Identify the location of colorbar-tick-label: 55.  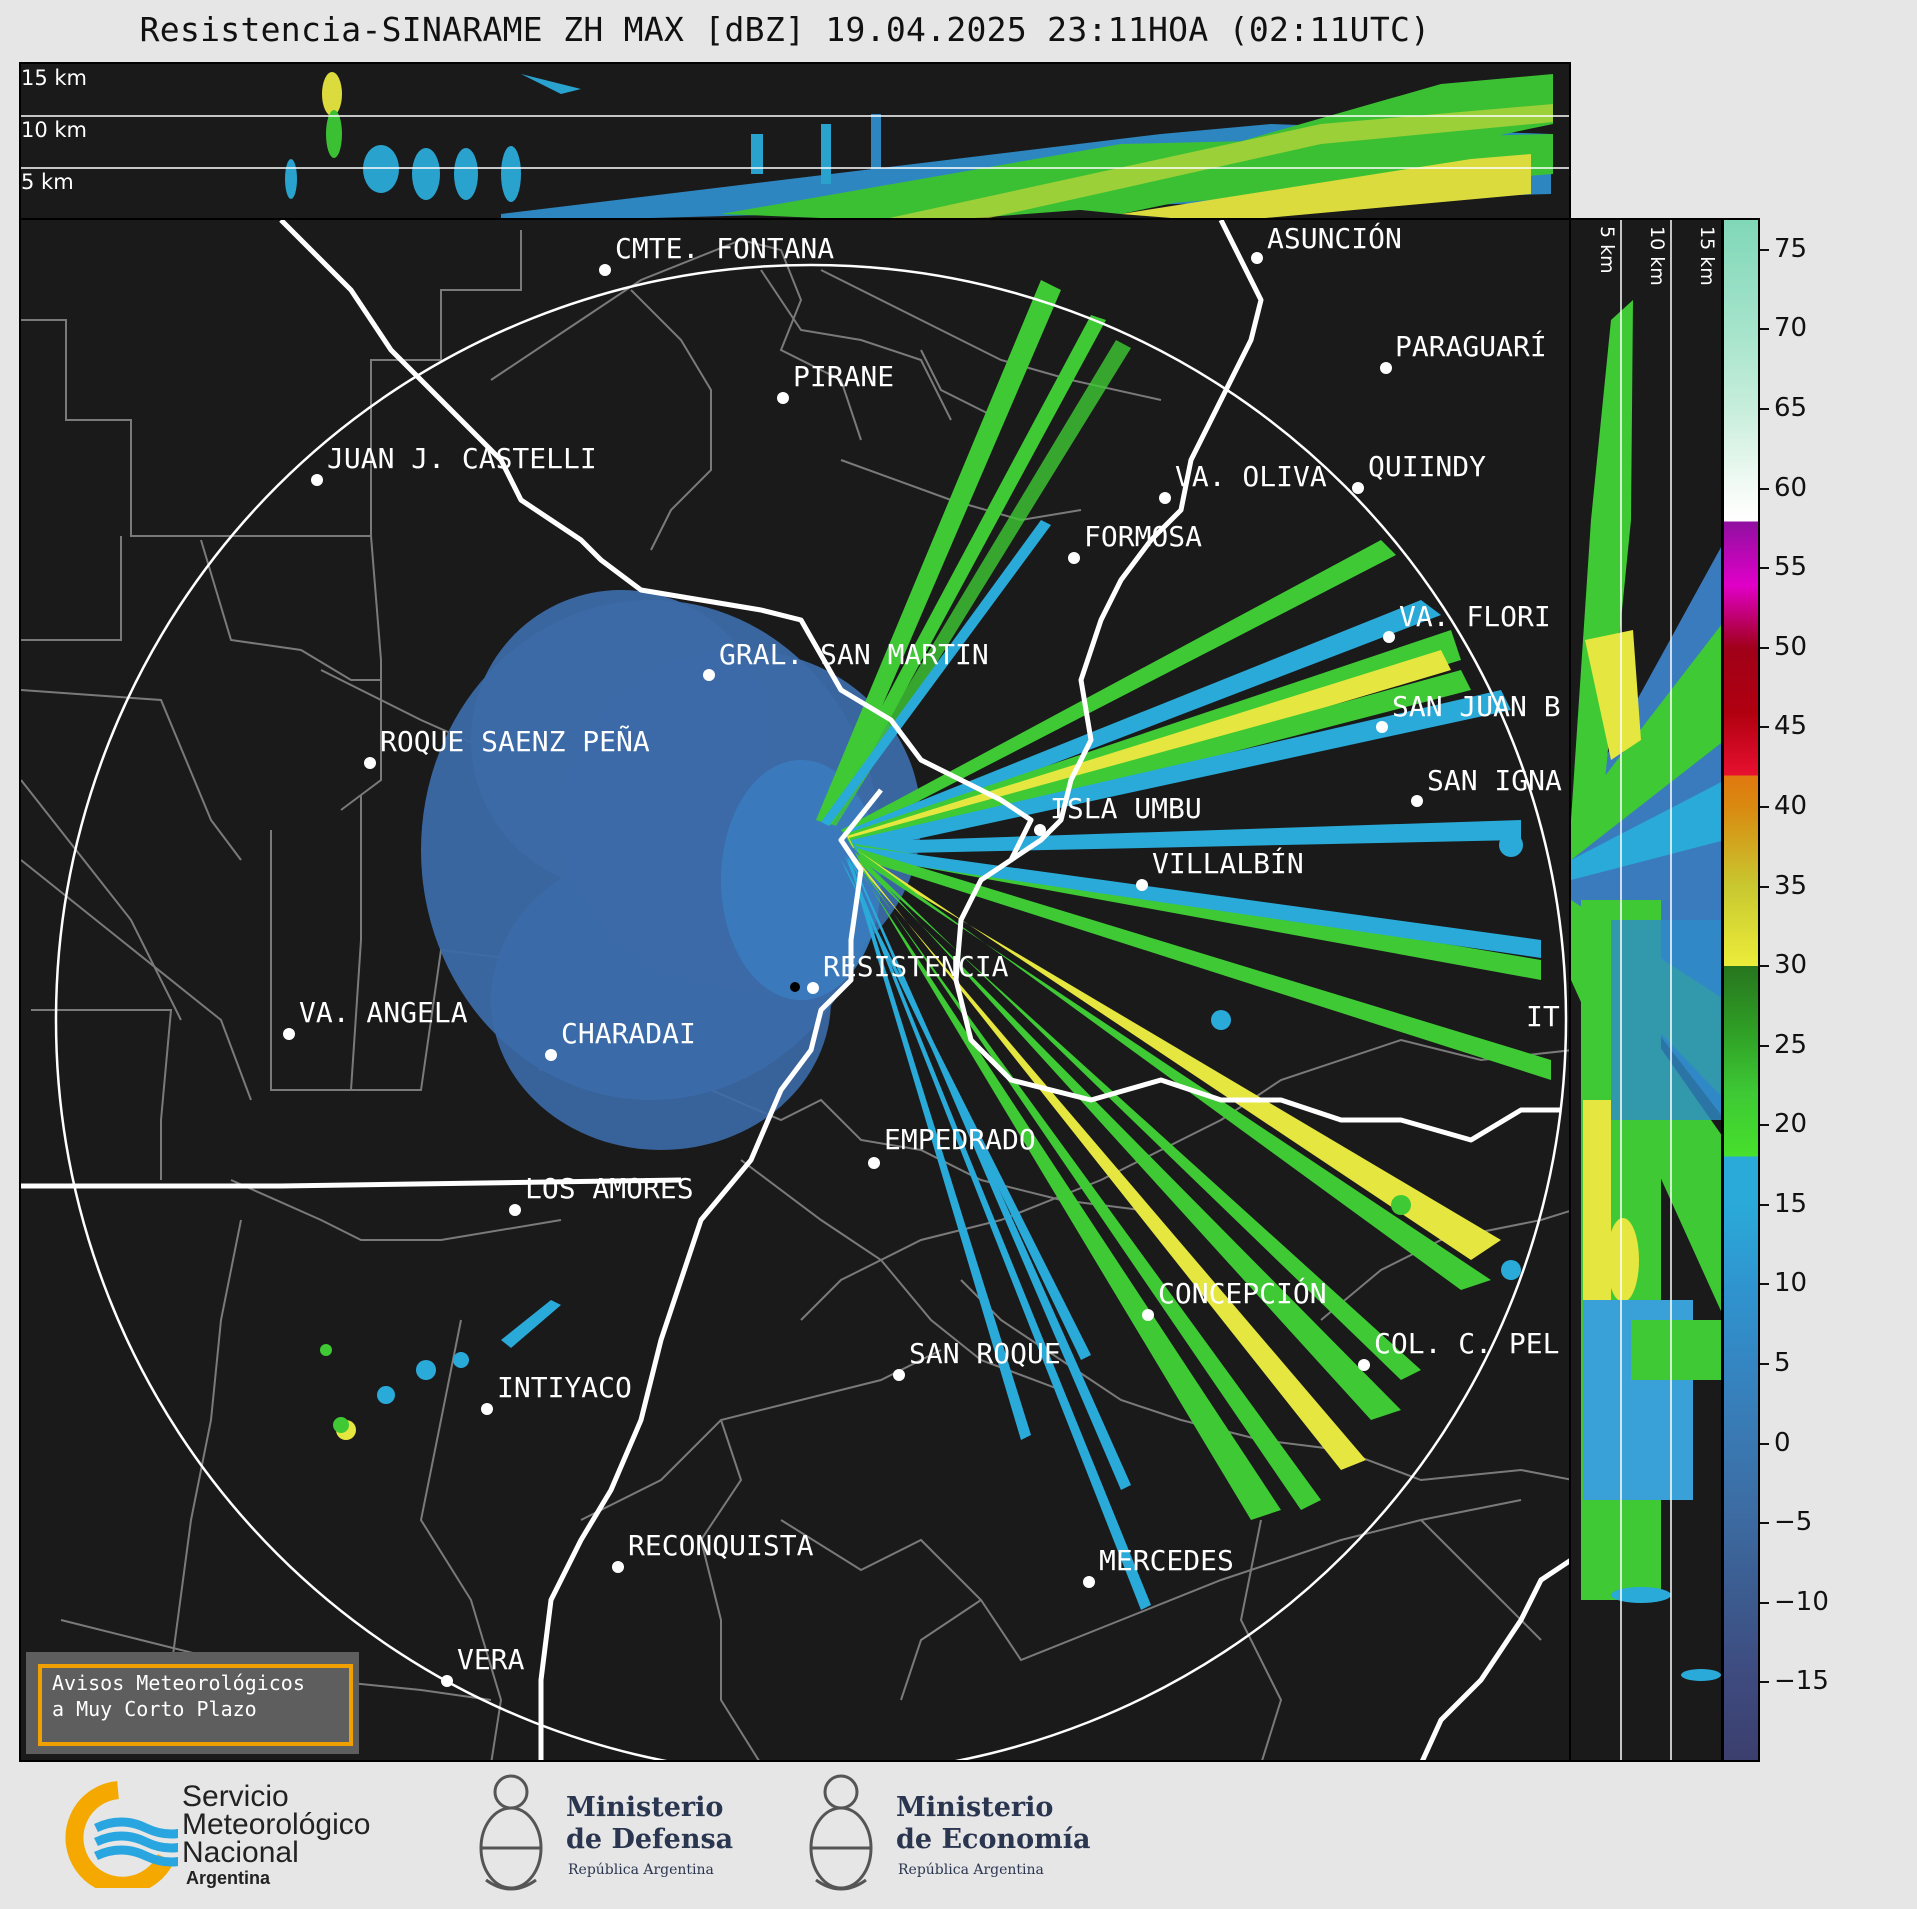
(1791, 567).